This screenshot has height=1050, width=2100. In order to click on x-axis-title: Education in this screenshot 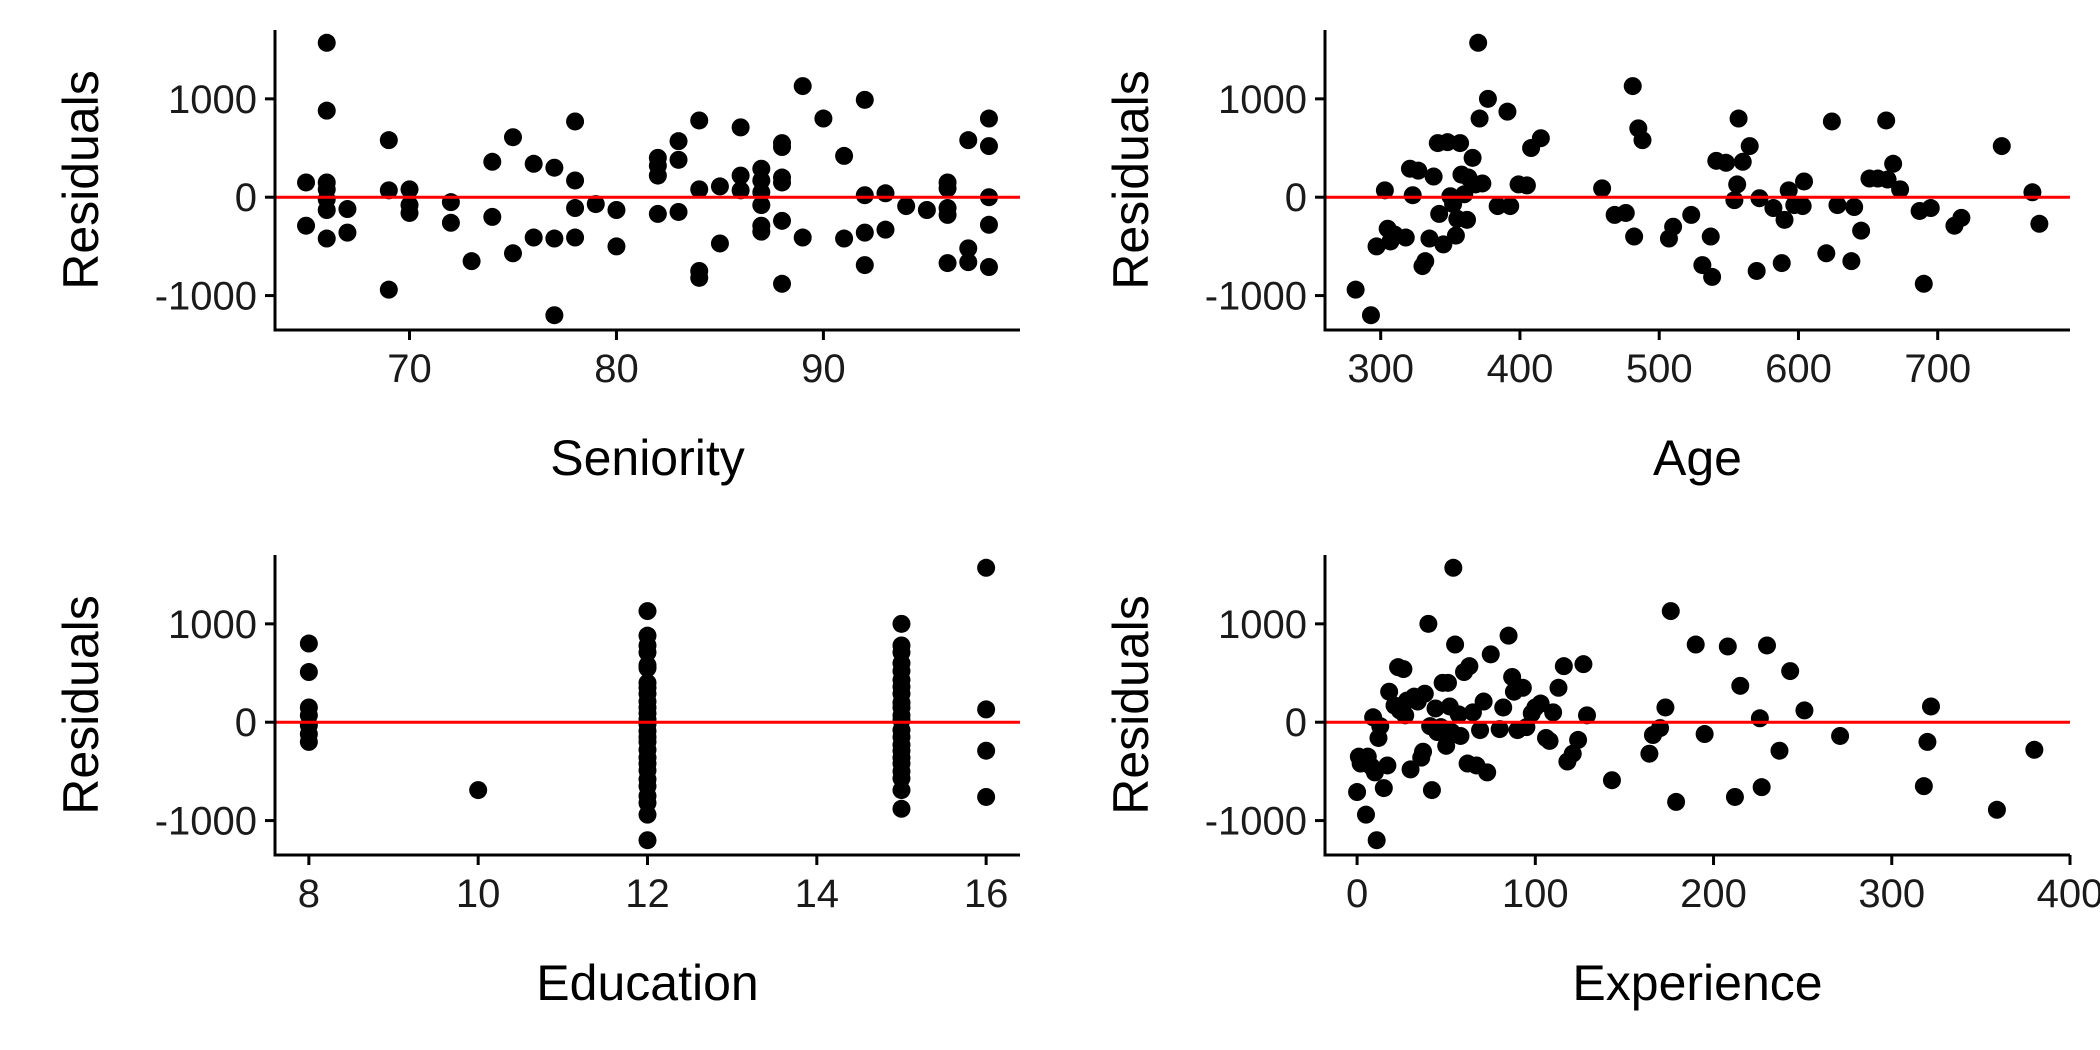, I will do `click(647, 983)`.